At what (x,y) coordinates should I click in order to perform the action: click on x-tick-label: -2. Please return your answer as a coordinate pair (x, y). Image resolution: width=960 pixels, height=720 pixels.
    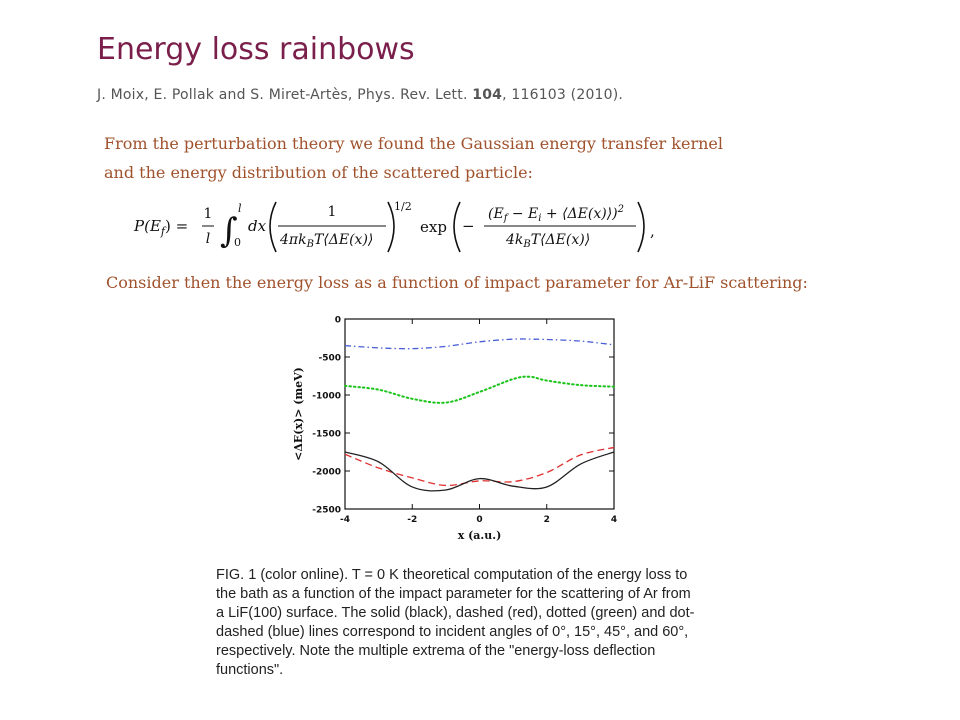
    Looking at the image, I should click on (412, 520).